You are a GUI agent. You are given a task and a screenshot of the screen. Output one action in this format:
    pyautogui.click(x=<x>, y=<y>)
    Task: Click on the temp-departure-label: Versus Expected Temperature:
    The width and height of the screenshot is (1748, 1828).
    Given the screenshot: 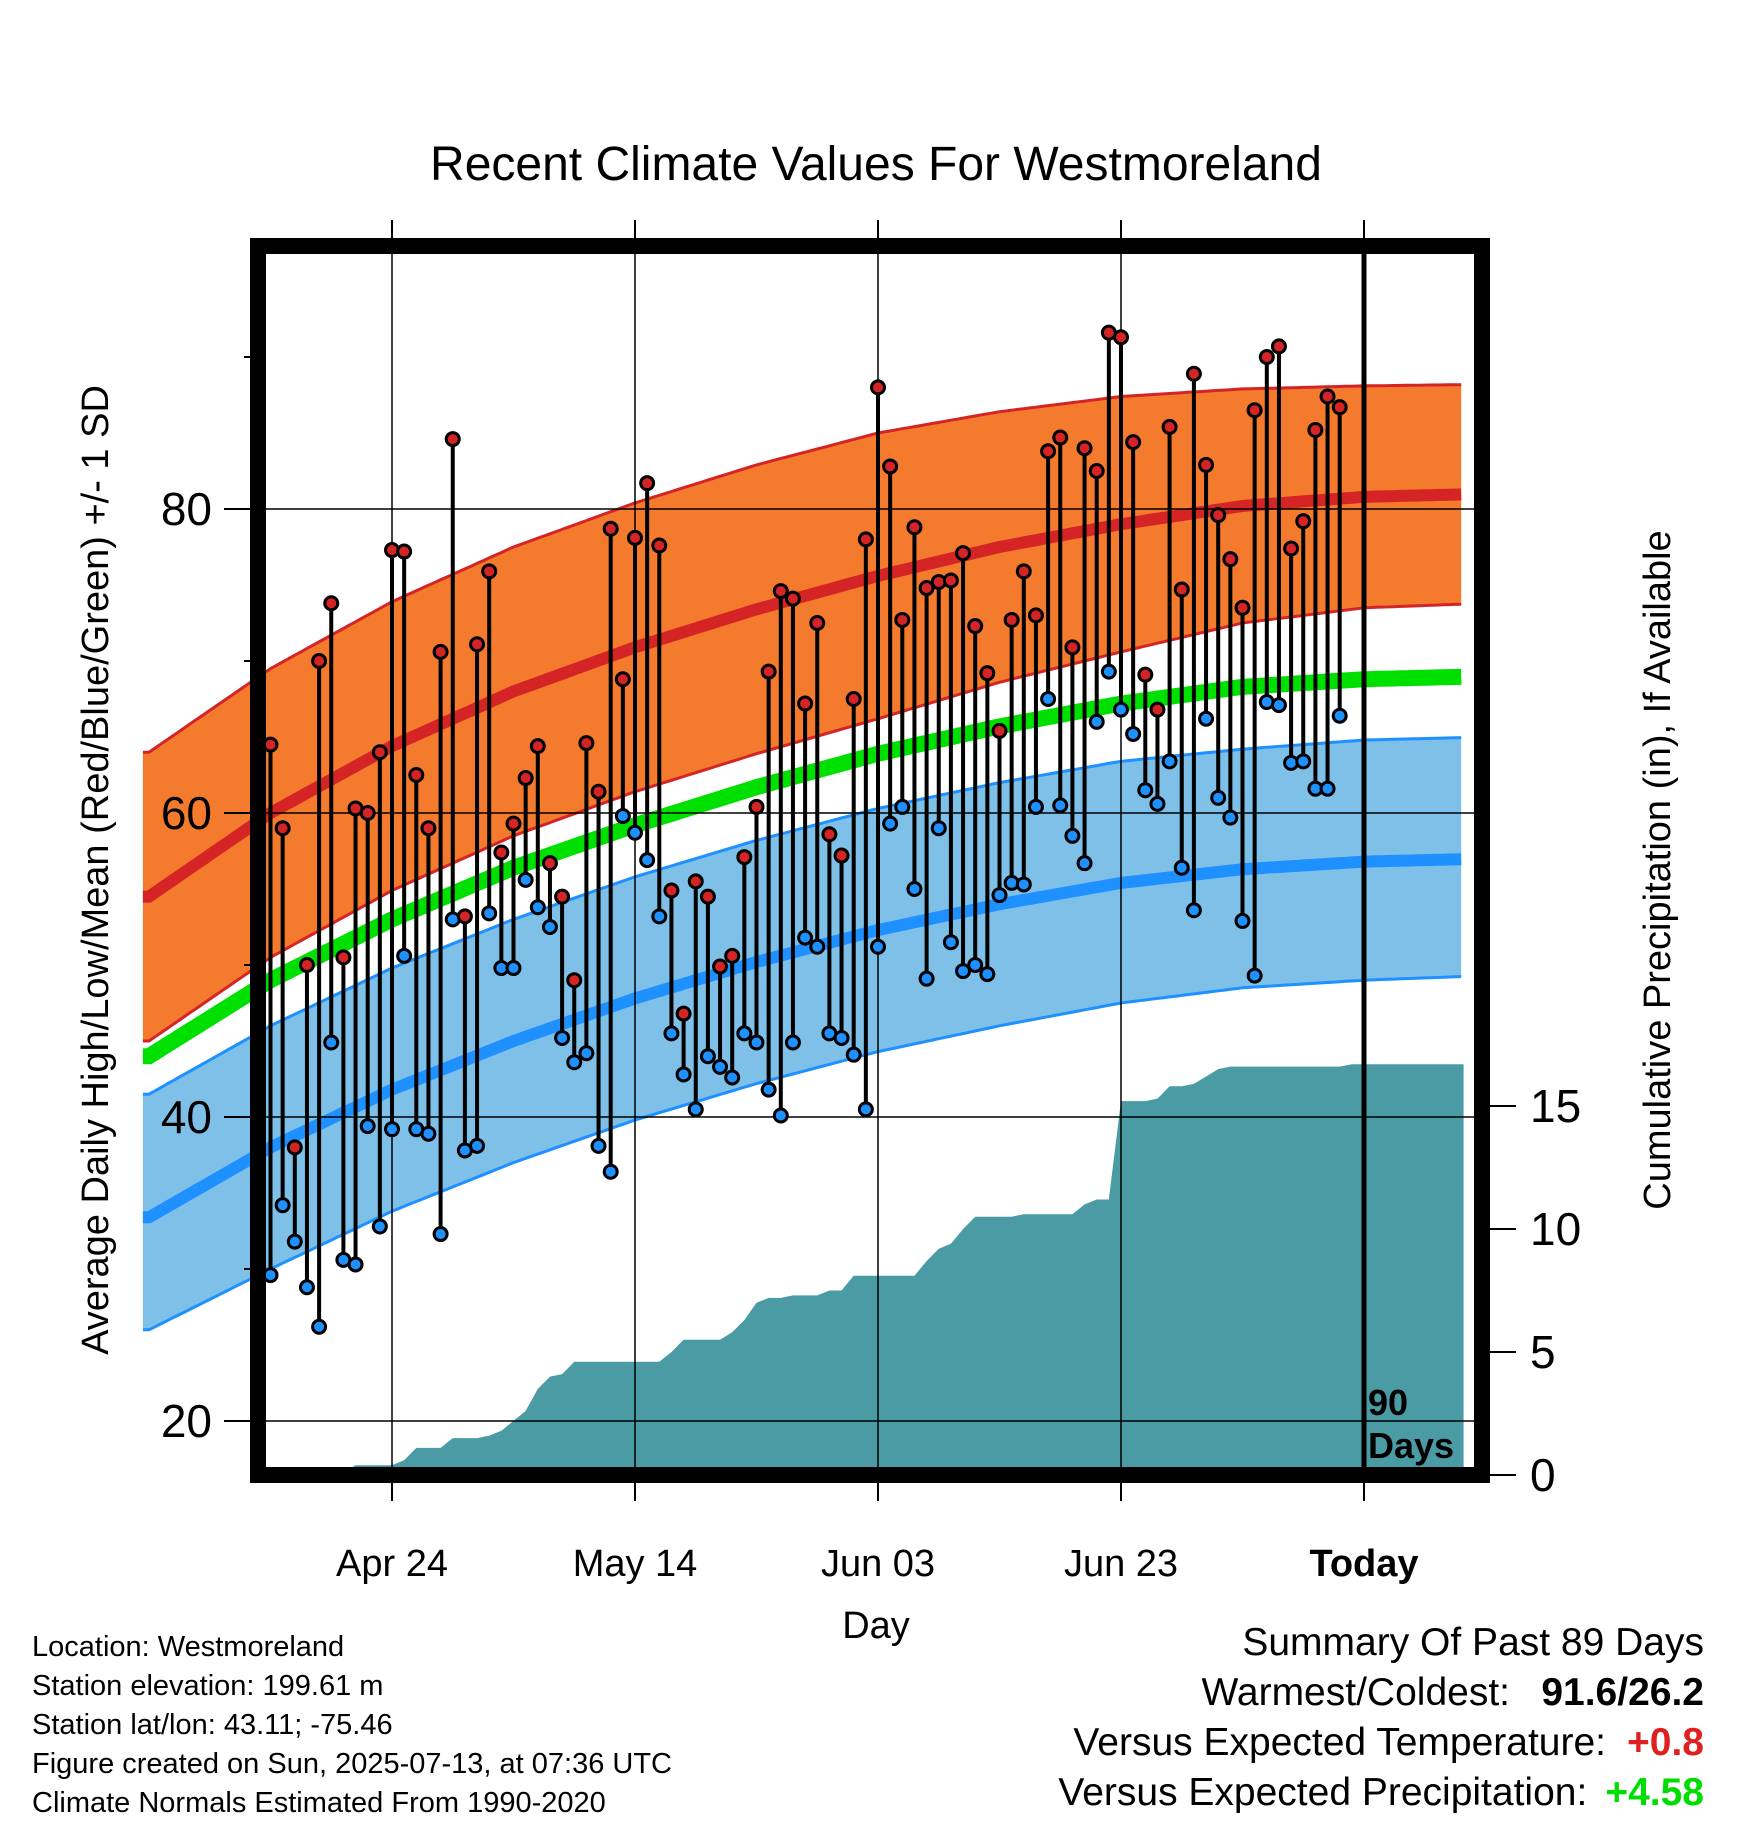 What is the action you would take?
    pyautogui.click(x=1339, y=1742)
    